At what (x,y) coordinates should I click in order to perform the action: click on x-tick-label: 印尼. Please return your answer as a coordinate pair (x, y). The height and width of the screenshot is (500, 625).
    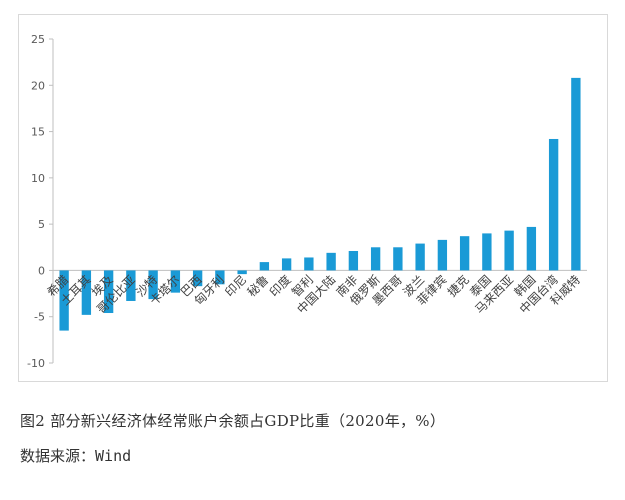
    Looking at the image, I should click on (235, 286).